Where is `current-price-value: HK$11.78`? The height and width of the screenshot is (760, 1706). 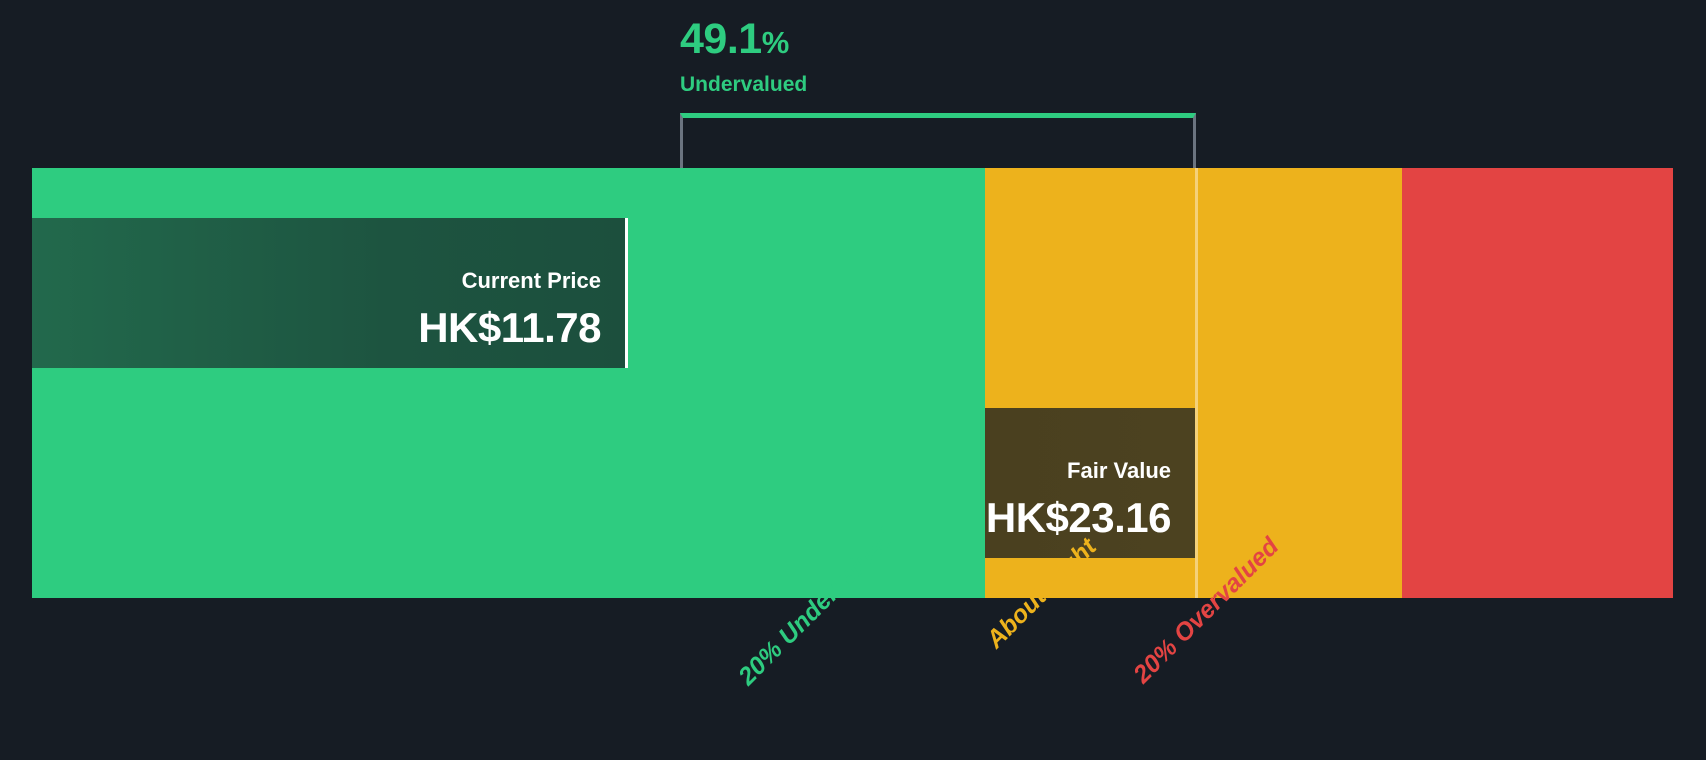
current-price-value: HK$11.78 is located at coordinates (509, 327).